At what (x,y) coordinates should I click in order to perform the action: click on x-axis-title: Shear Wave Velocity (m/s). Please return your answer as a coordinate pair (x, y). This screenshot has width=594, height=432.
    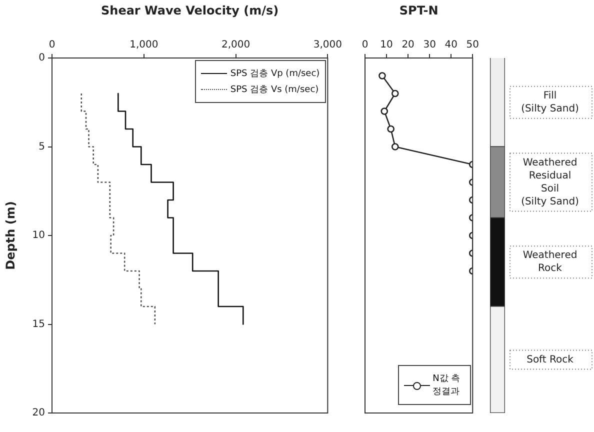
    Looking at the image, I should click on (190, 10).